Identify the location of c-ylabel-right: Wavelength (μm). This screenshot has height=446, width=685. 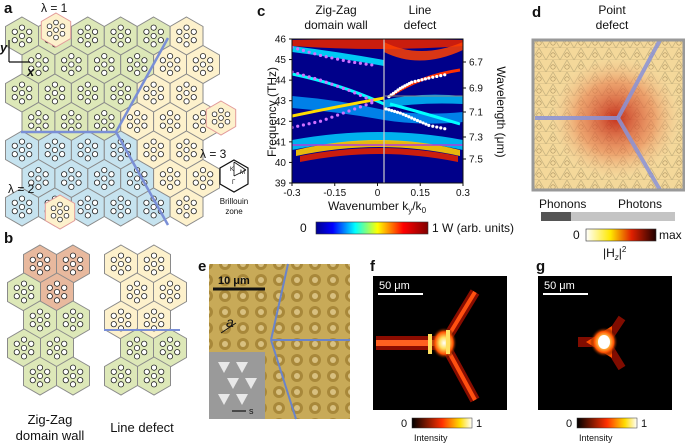
(501, 111).